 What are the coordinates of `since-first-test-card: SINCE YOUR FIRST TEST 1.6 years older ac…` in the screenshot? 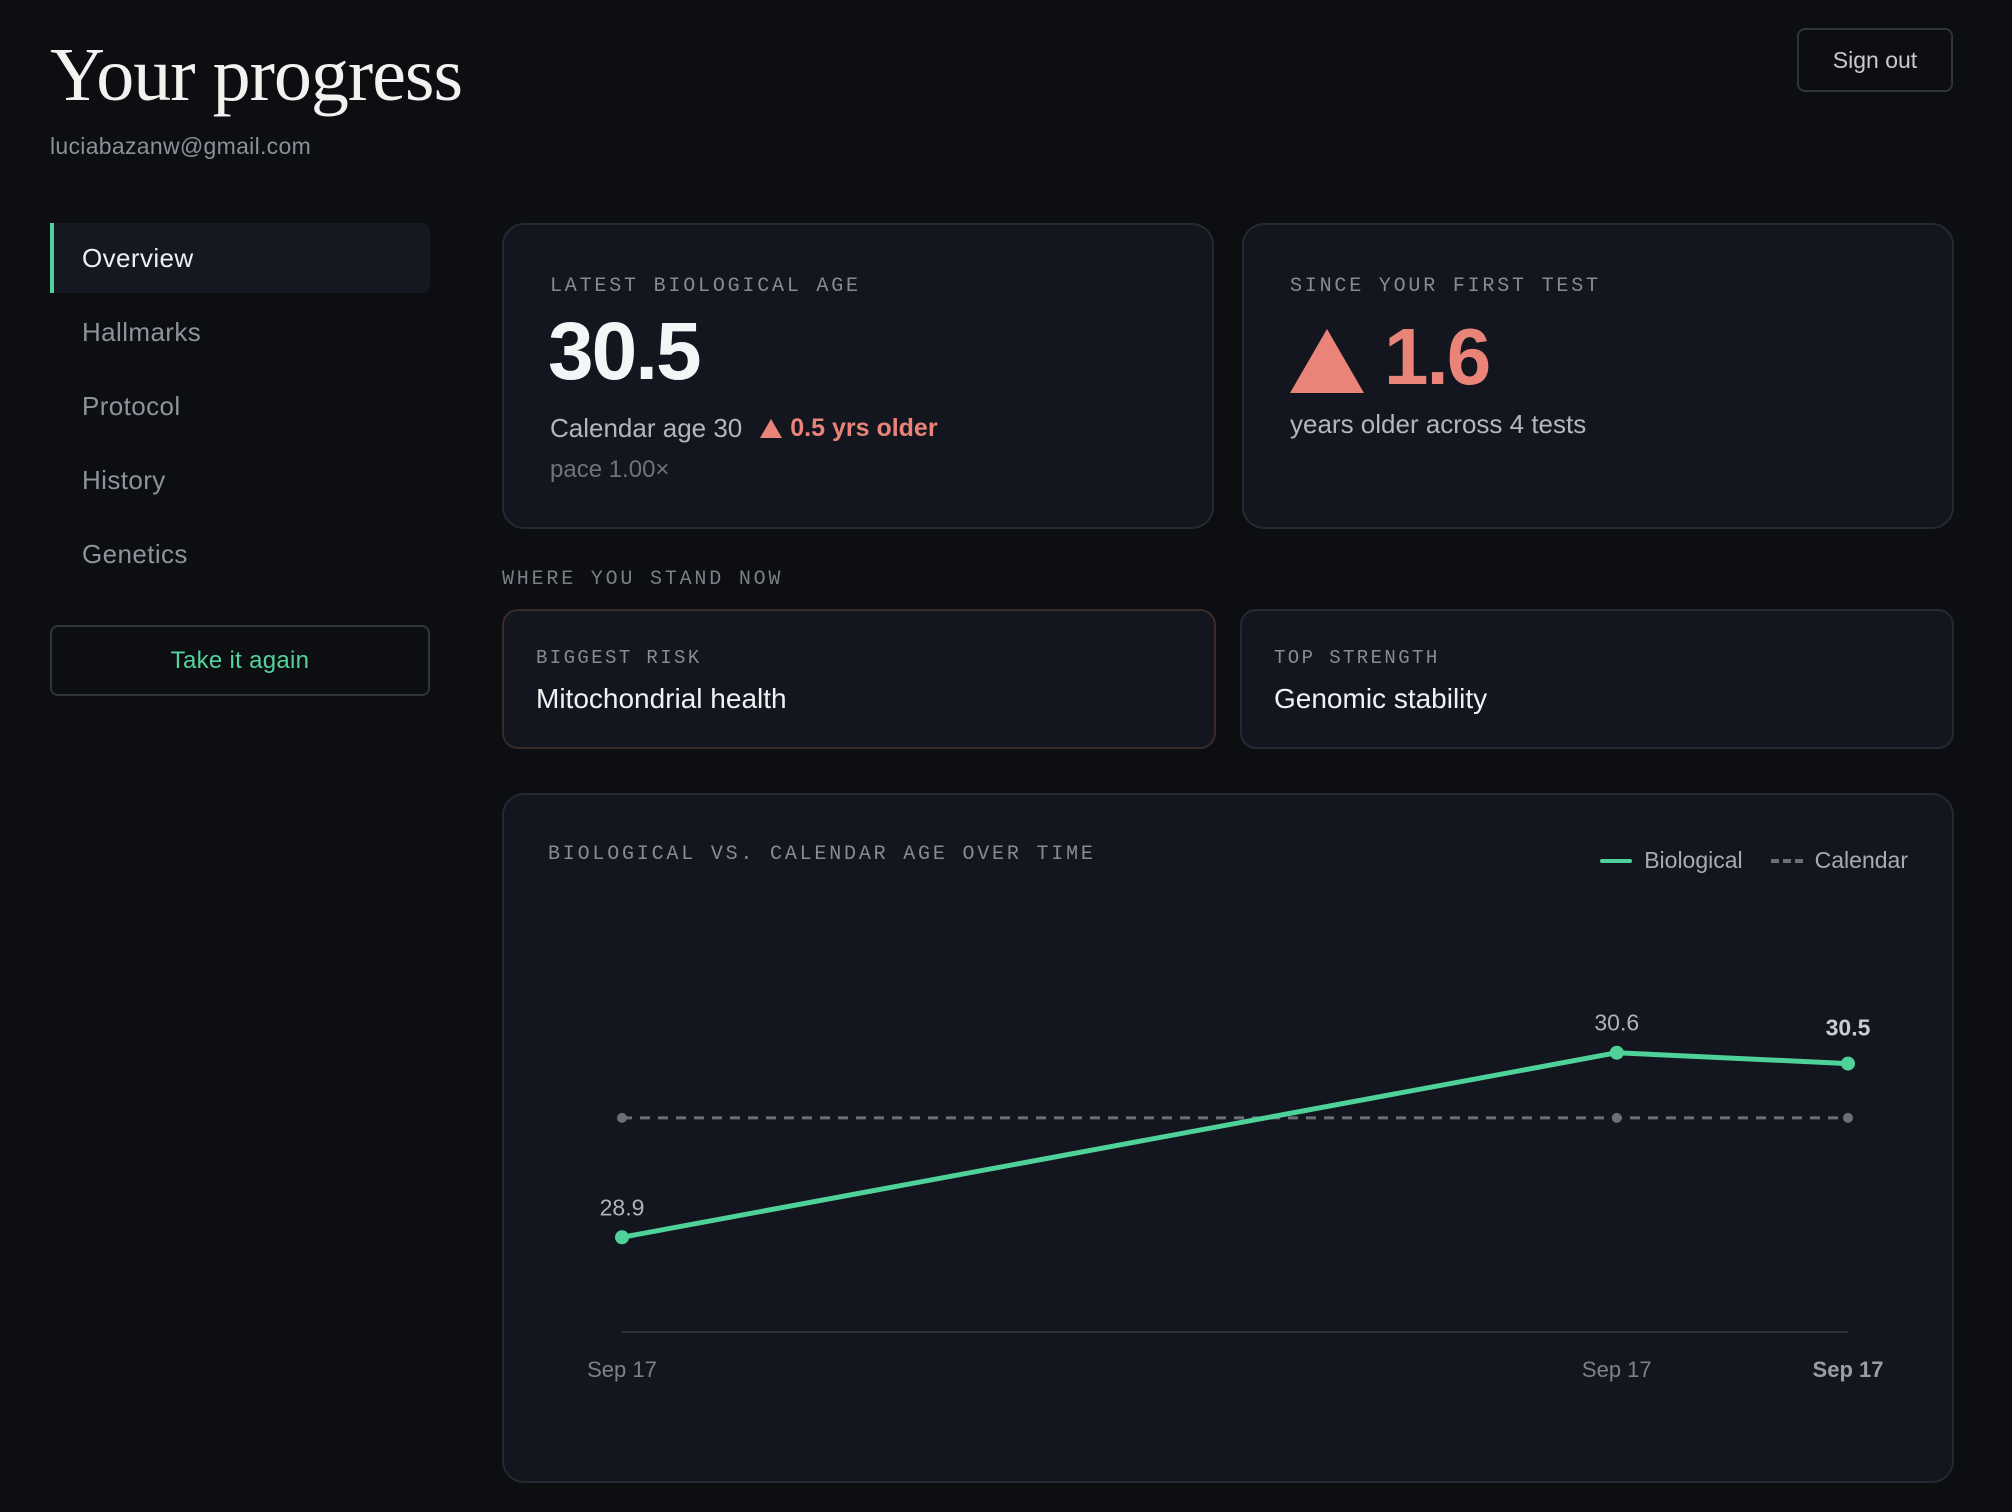 It's located at (1598, 376).